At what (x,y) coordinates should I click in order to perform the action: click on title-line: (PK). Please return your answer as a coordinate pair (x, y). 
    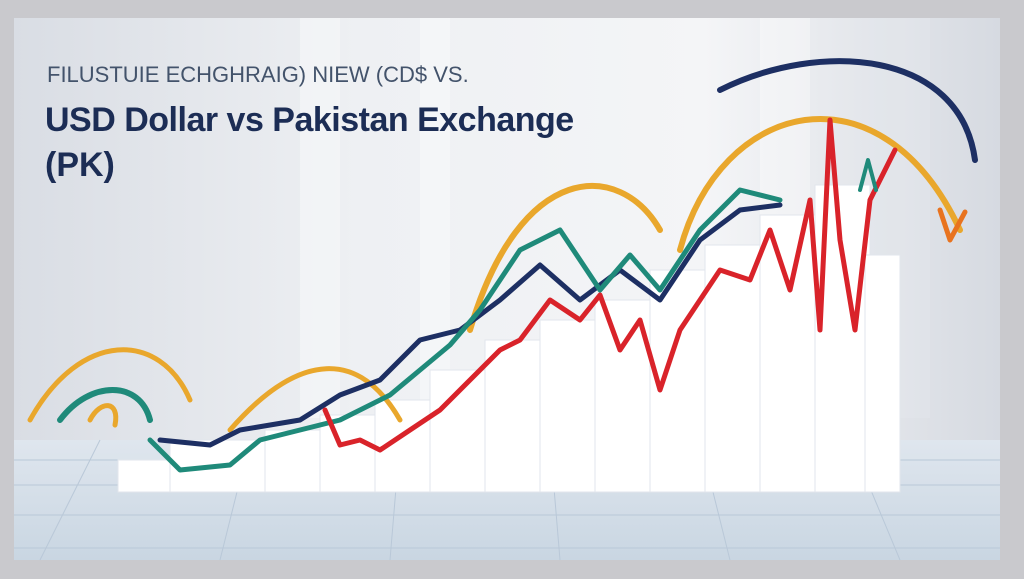
    Looking at the image, I should click on (80, 165).